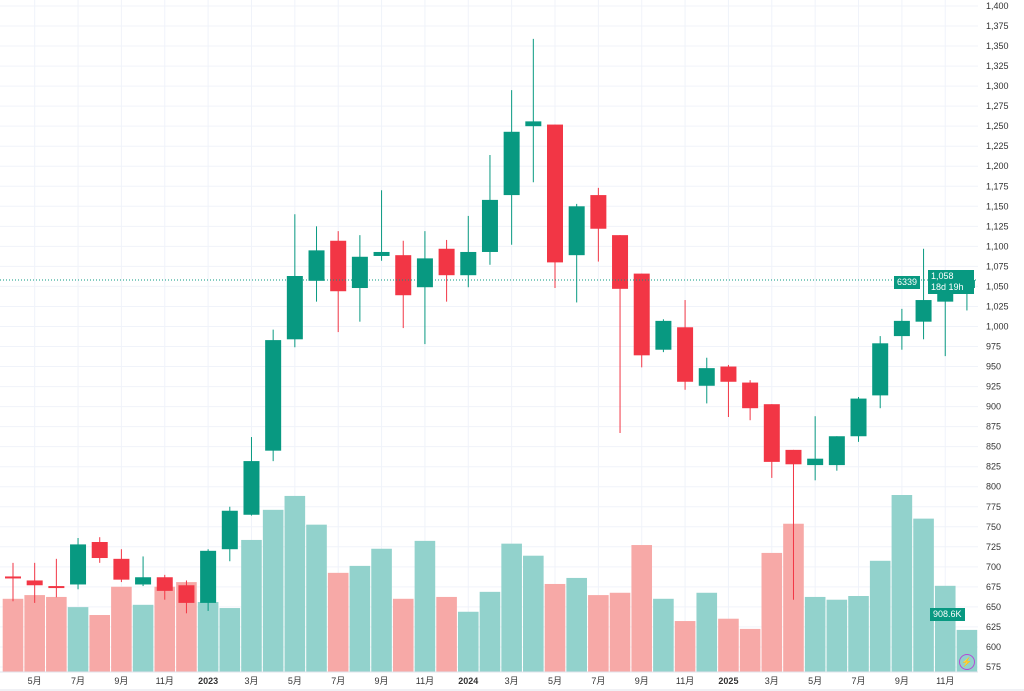 Image resolution: width=1024 pixels, height=691 pixels. What do you see at coordinates (993, 627) in the screenshot?
I see `price-tick-label: 625` at bounding box center [993, 627].